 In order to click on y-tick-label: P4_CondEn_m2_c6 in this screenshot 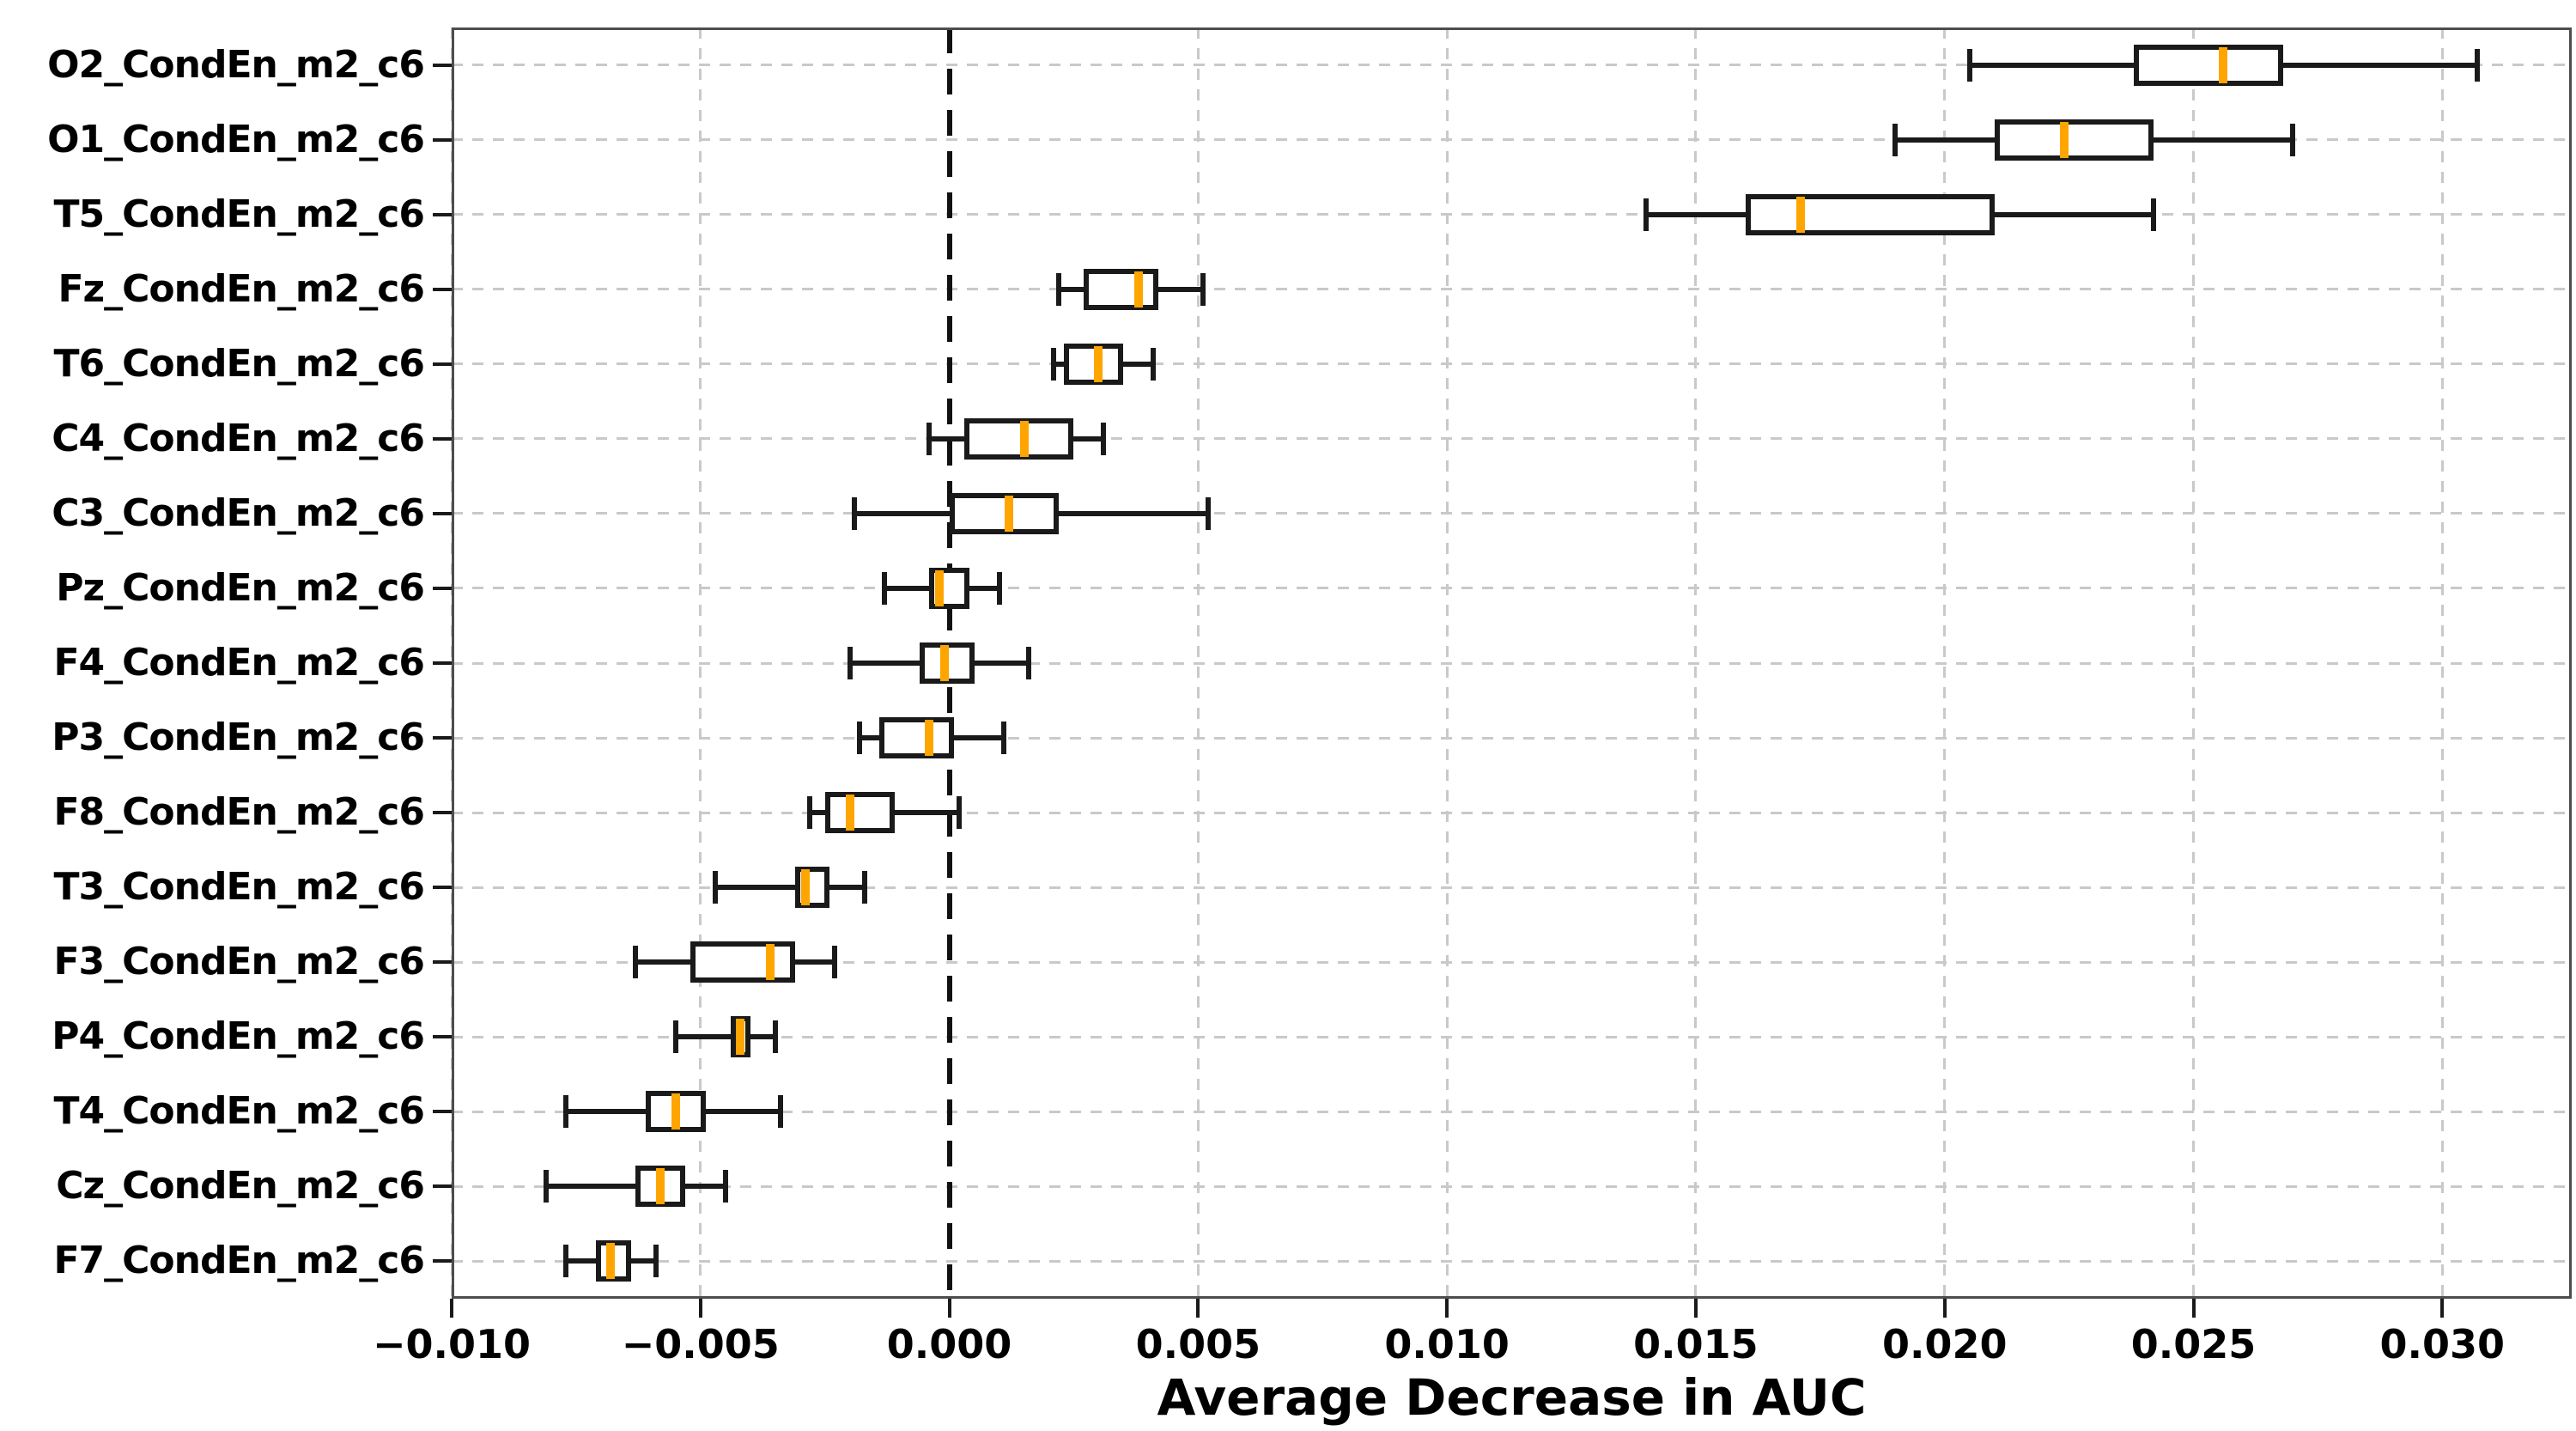, I will do `click(239, 1036)`.